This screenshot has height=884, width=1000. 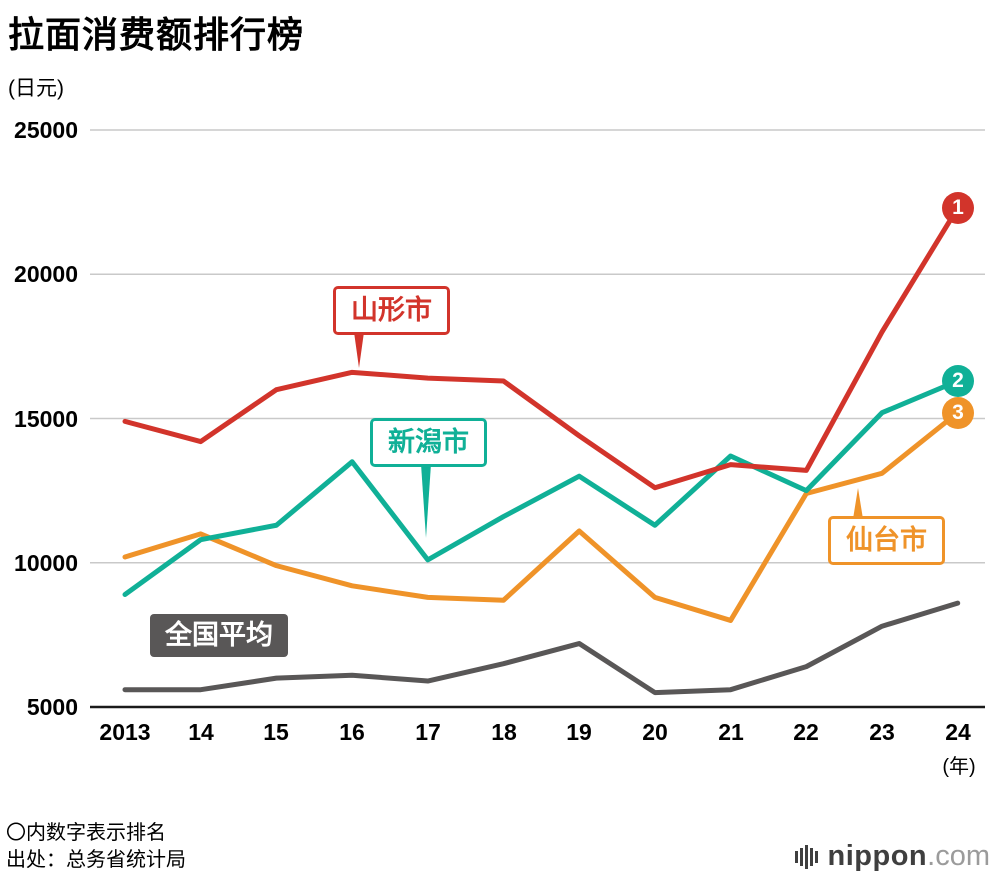 What do you see at coordinates (882, 732) in the screenshot?
I see `x-tick-label: 23` at bounding box center [882, 732].